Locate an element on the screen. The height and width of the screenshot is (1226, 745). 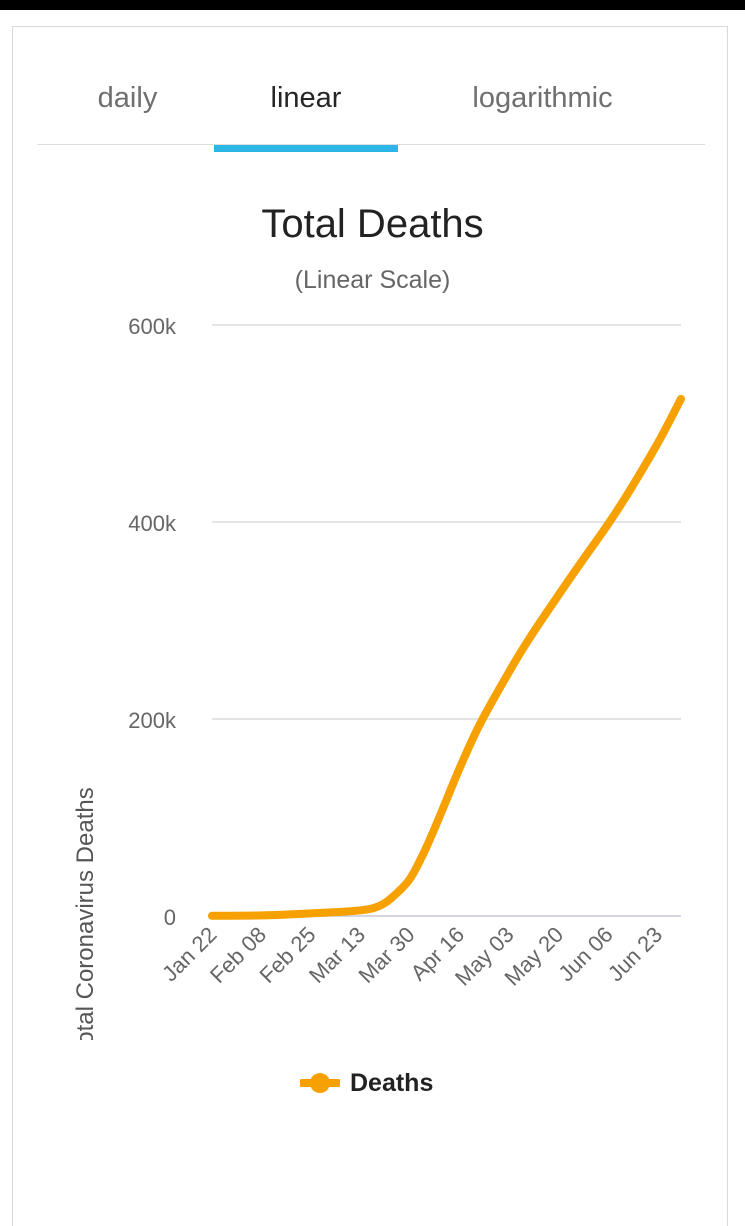
y-tick-label: 200k is located at coordinates (152, 720).